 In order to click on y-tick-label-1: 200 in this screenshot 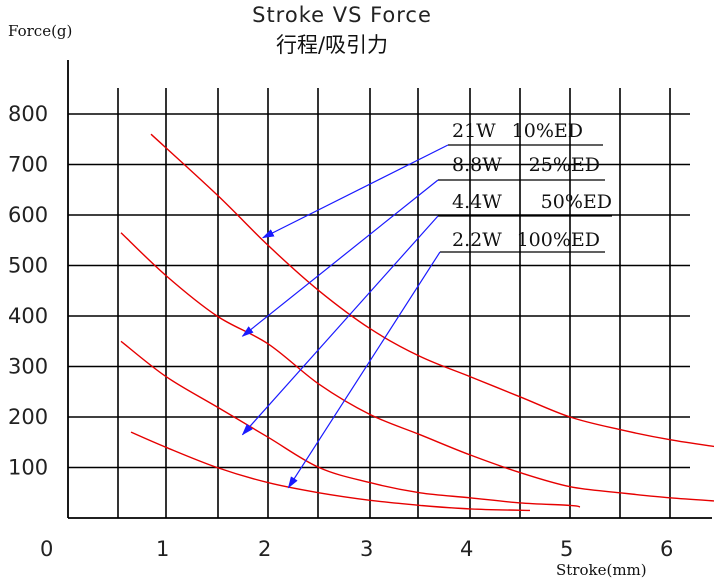, I will do `click(28, 417)`.